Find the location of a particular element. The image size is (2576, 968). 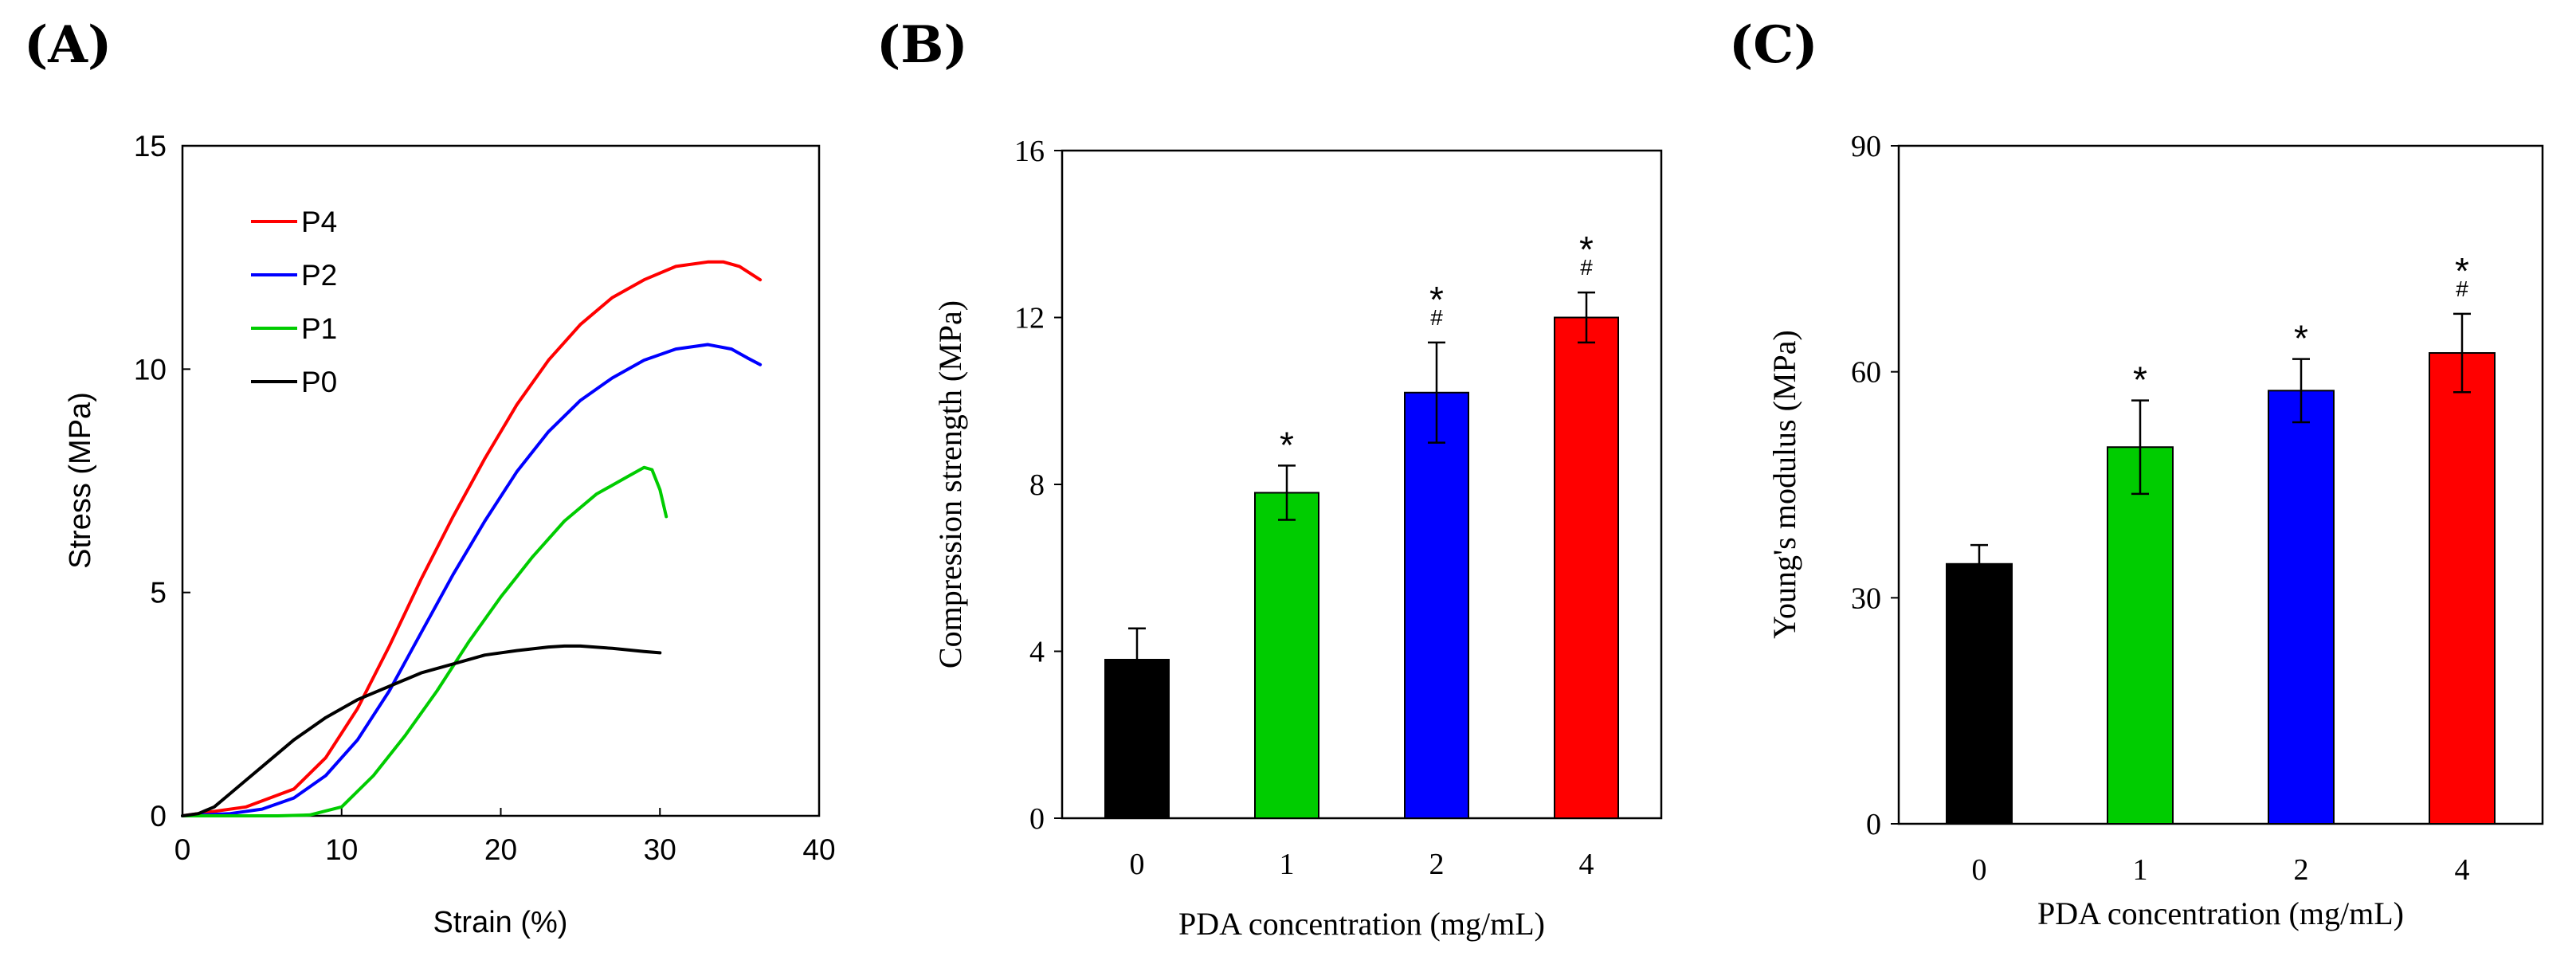

series-line-p4 is located at coordinates (472, 539).